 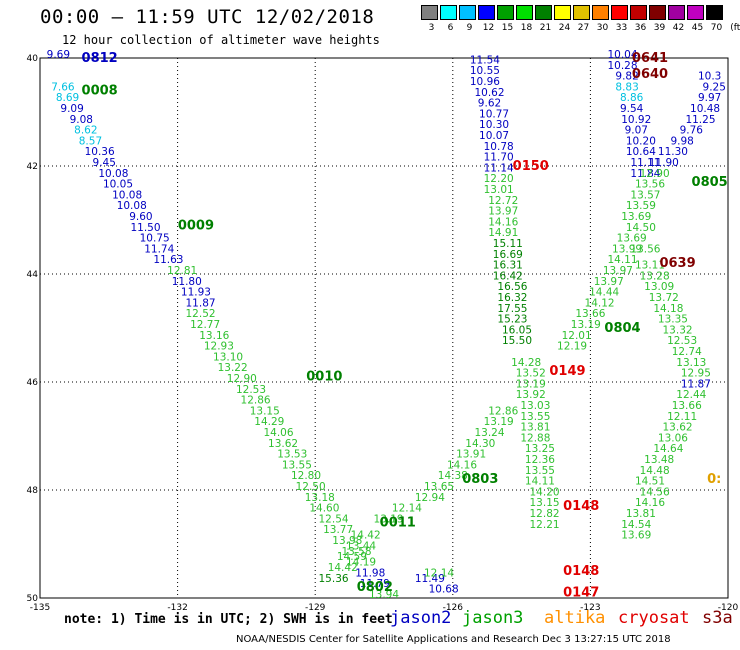 I want to click on wave-height-value: 14.28, so click(x=526, y=363).